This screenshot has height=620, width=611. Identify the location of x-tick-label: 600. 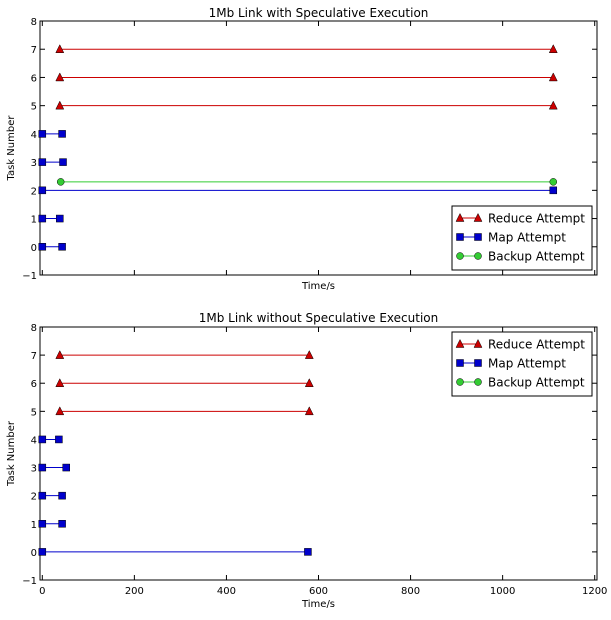
(318, 591).